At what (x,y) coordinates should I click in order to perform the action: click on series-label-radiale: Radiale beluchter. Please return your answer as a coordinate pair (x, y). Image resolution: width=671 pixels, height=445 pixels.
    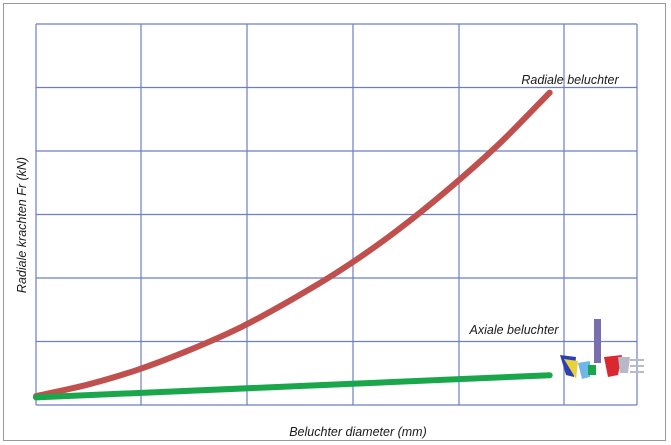
    Looking at the image, I should click on (570, 80).